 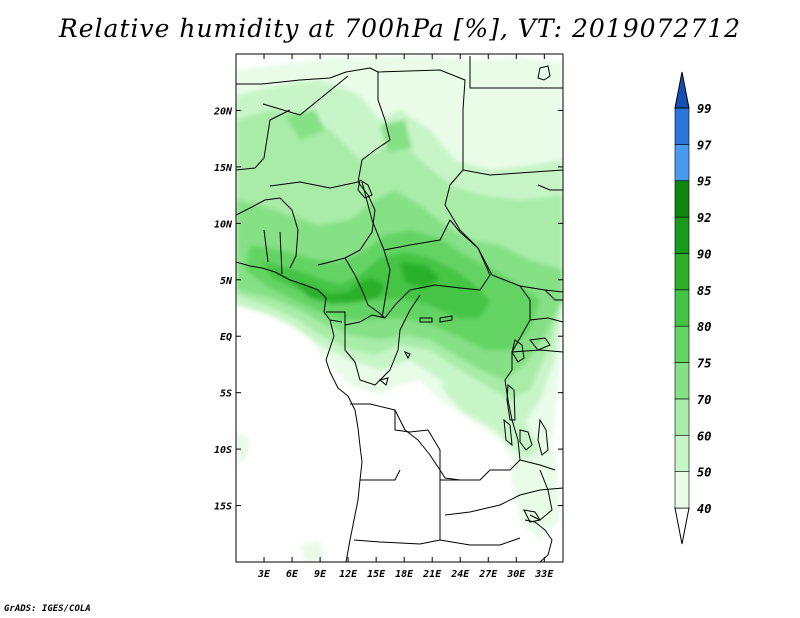 I want to click on lon-tick-label: 18E, so click(x=404, y=574).